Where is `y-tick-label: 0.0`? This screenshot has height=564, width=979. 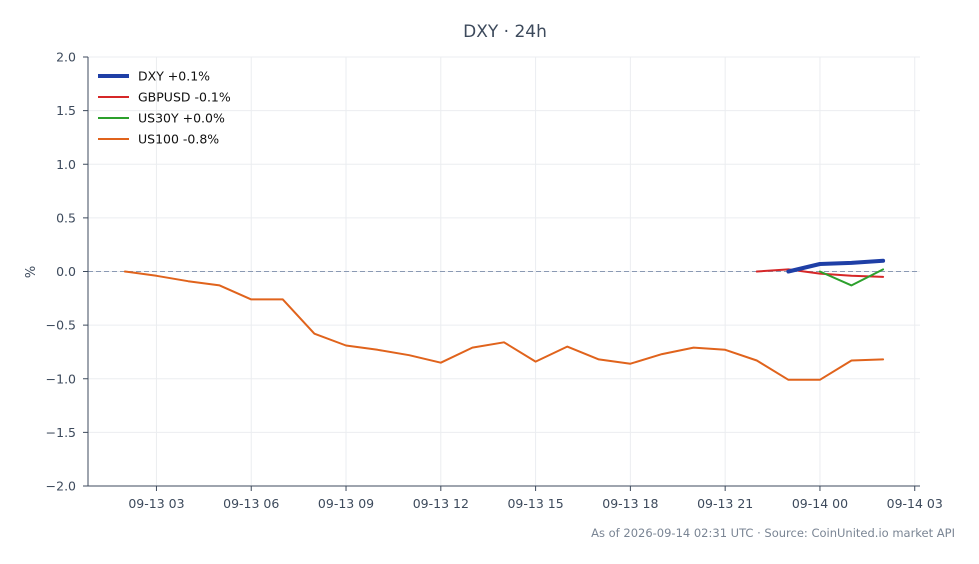
y-tick-label: 0.0 is located at coordinates (66, 271).